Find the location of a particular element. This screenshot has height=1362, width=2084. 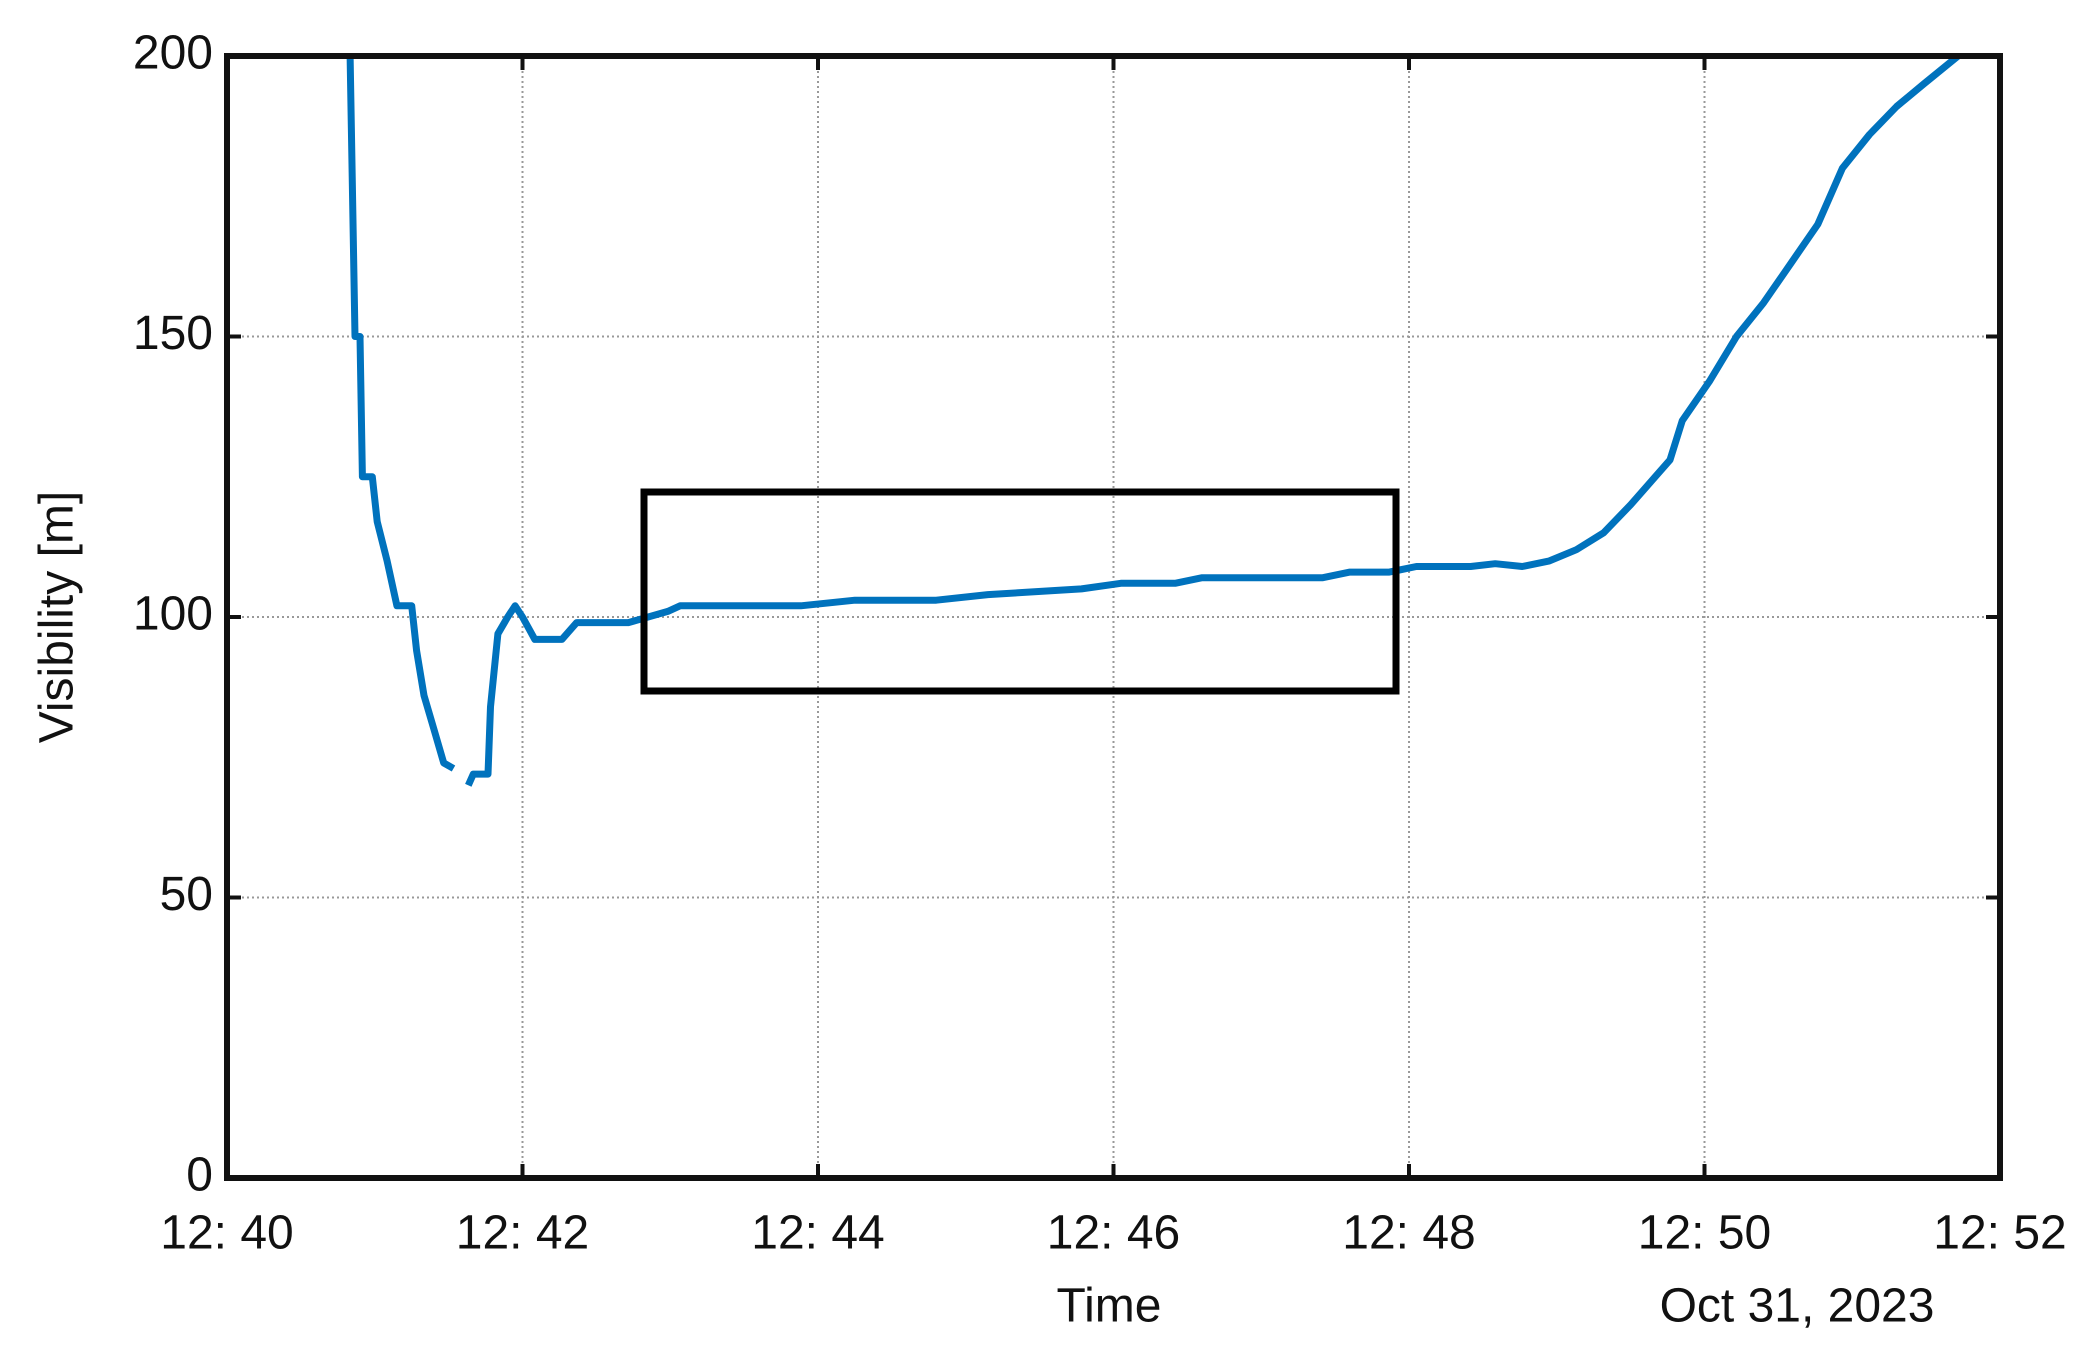

y-tick-label: 100 is located at coordinates (173, 614).